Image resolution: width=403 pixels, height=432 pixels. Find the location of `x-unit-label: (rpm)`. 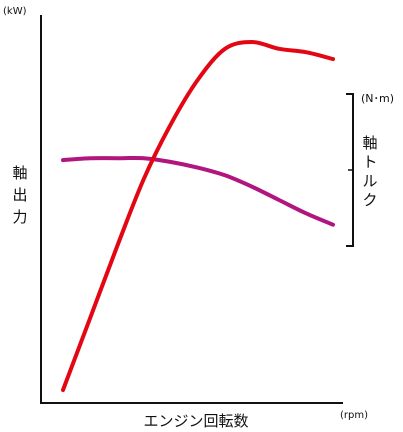

x-unit-label: (rpm) is located at coordinates (354, 415).